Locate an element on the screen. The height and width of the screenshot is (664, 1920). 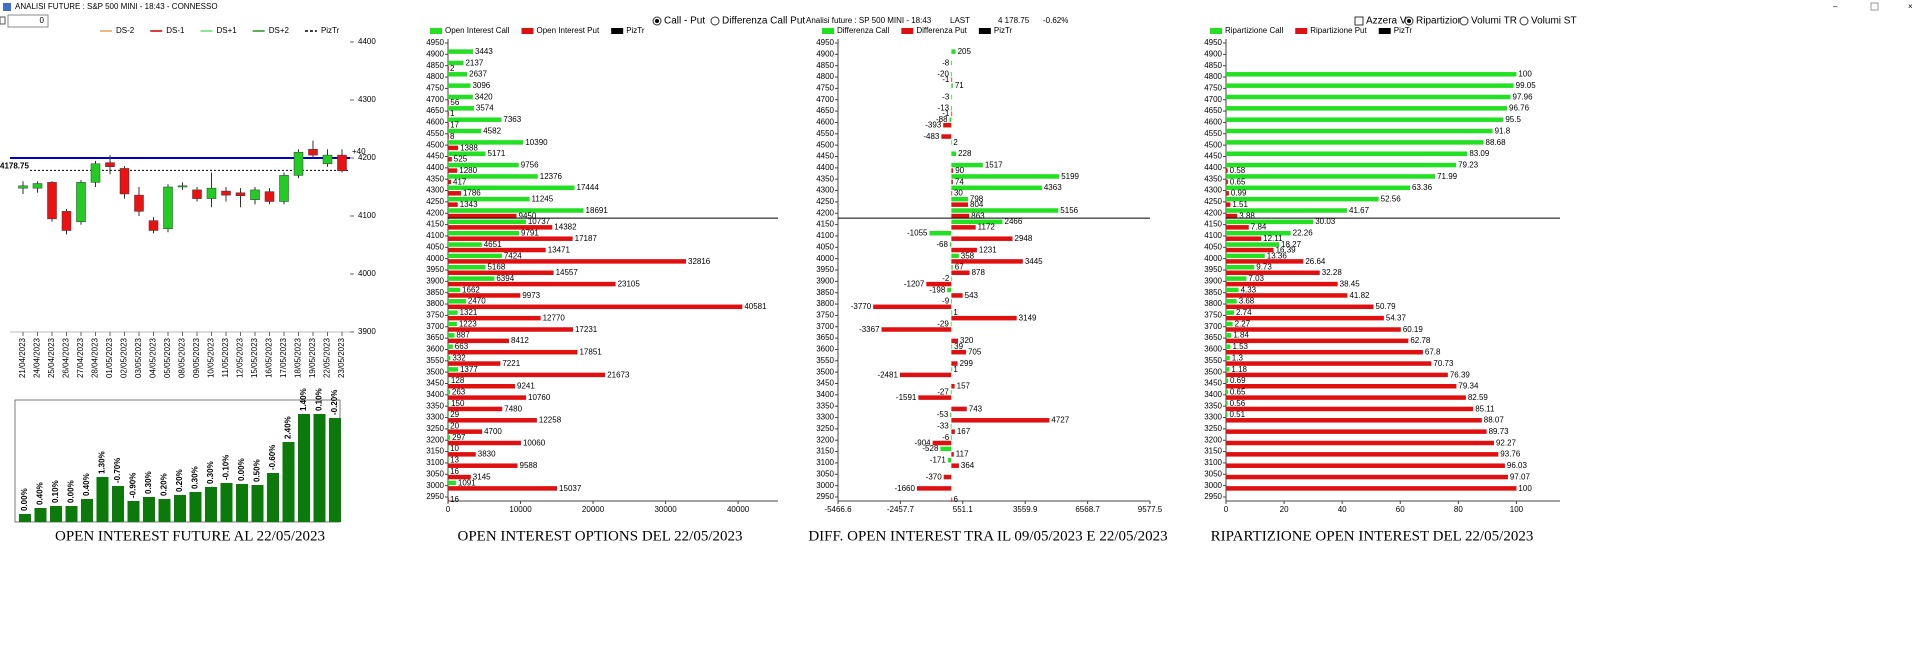
bar-label: 22.26 is located at coordinates (1303, 233).